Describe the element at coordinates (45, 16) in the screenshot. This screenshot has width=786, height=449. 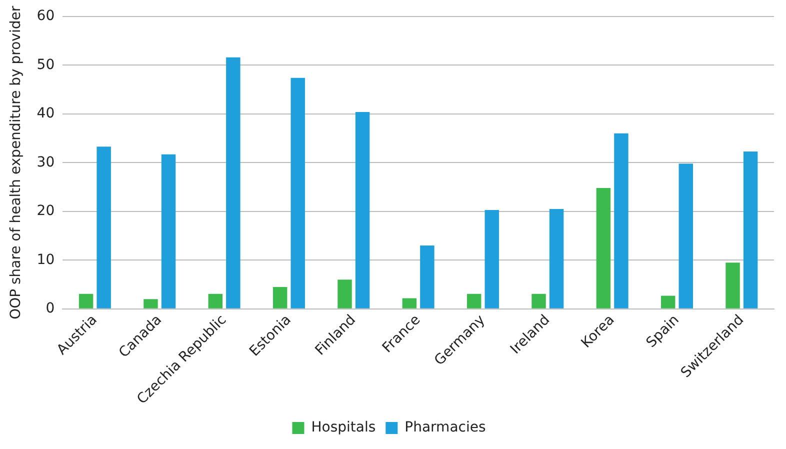
I see `y-tick-label: 60` at that location.